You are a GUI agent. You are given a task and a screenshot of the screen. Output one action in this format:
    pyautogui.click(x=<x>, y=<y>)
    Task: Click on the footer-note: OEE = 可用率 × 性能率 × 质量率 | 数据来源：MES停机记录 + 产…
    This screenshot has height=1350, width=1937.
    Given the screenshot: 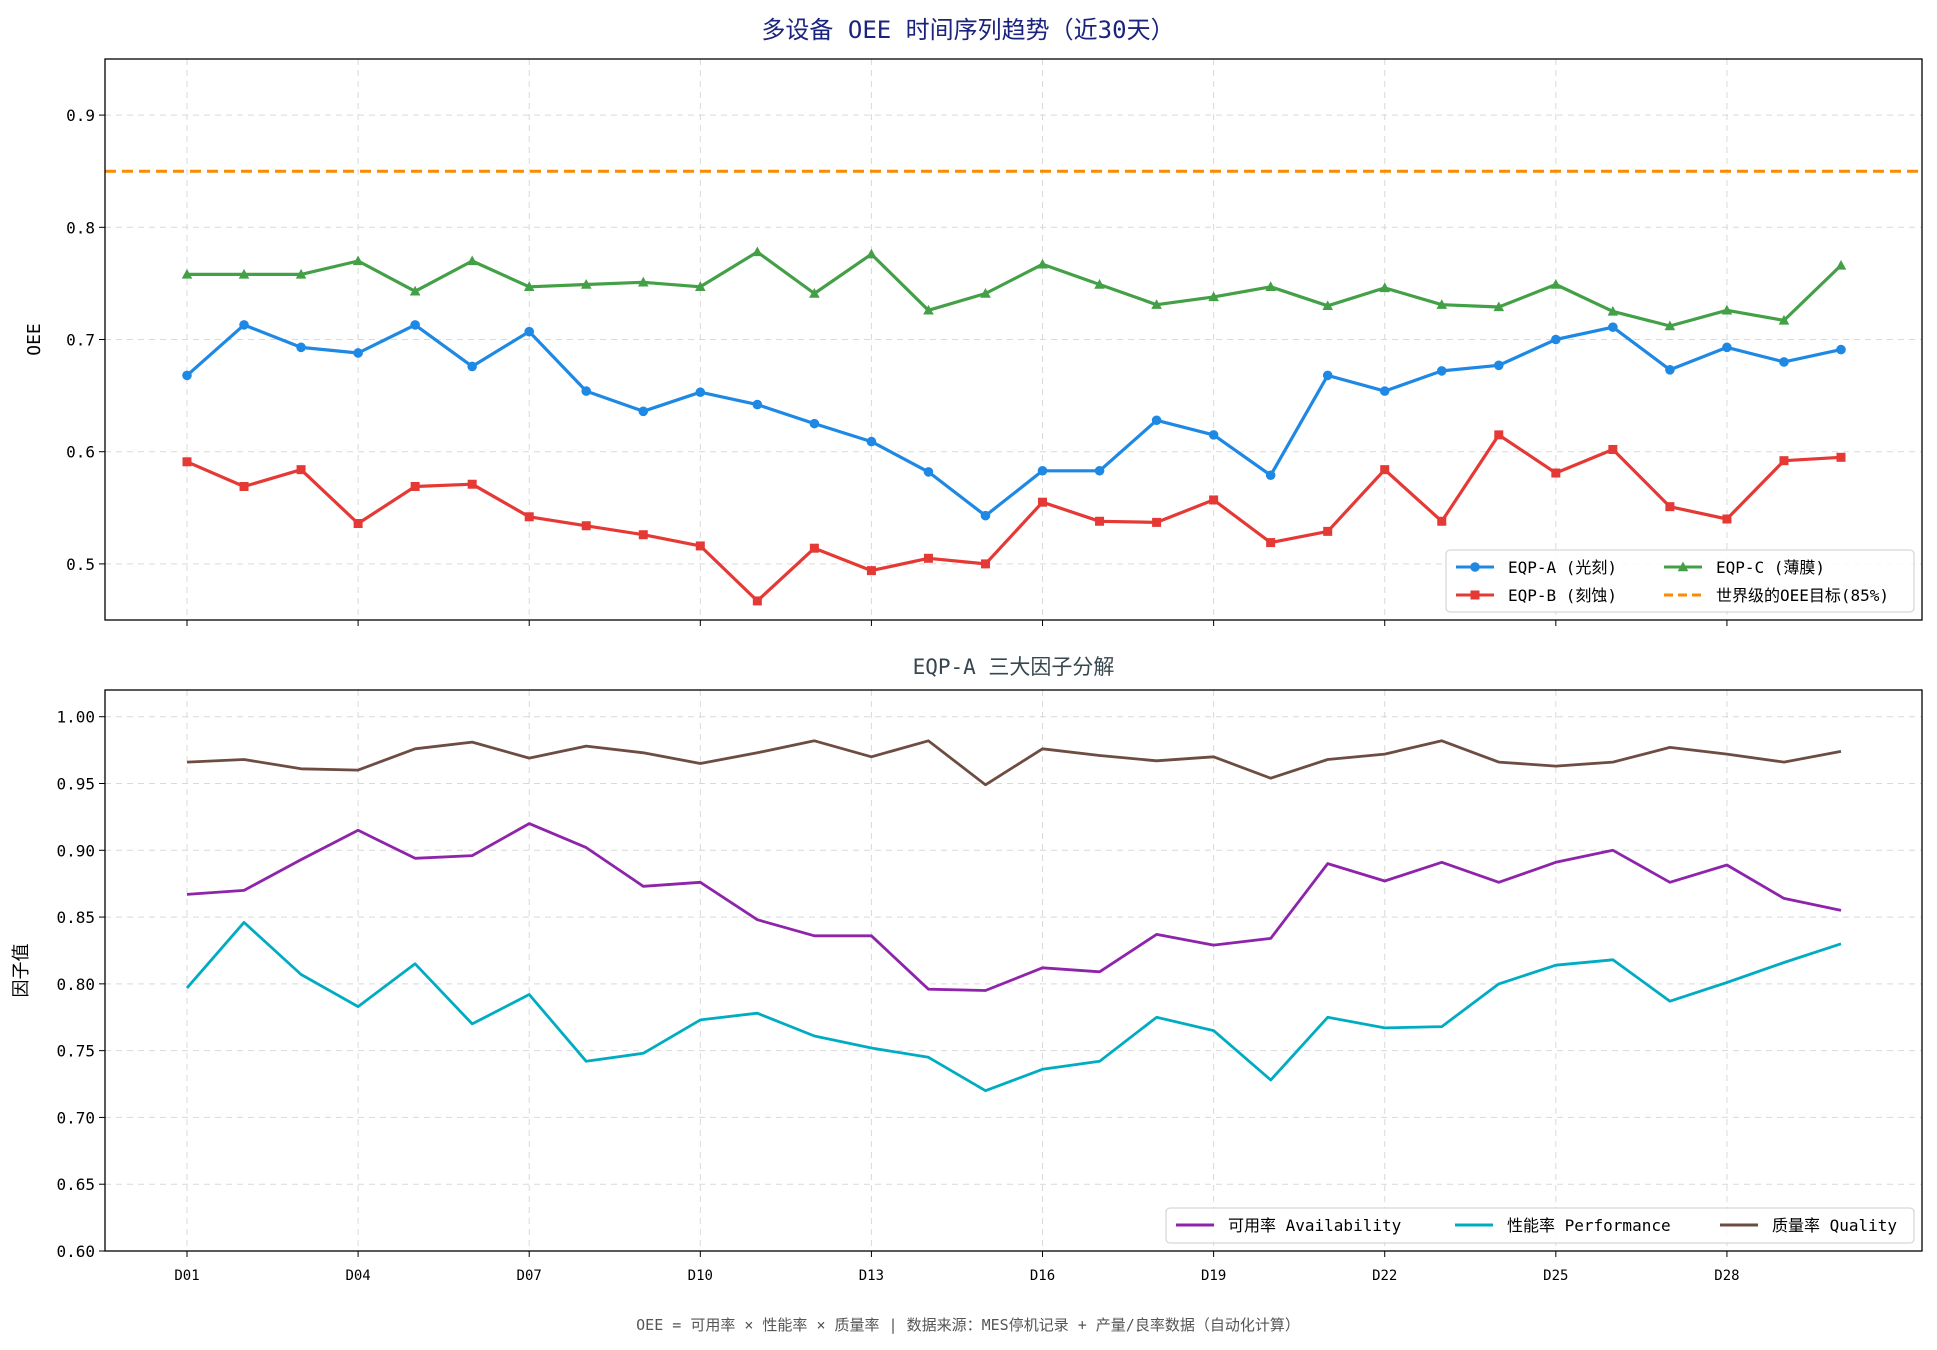 What is the action you would take?
    pyautogui.click(x=968, y=1325)
    